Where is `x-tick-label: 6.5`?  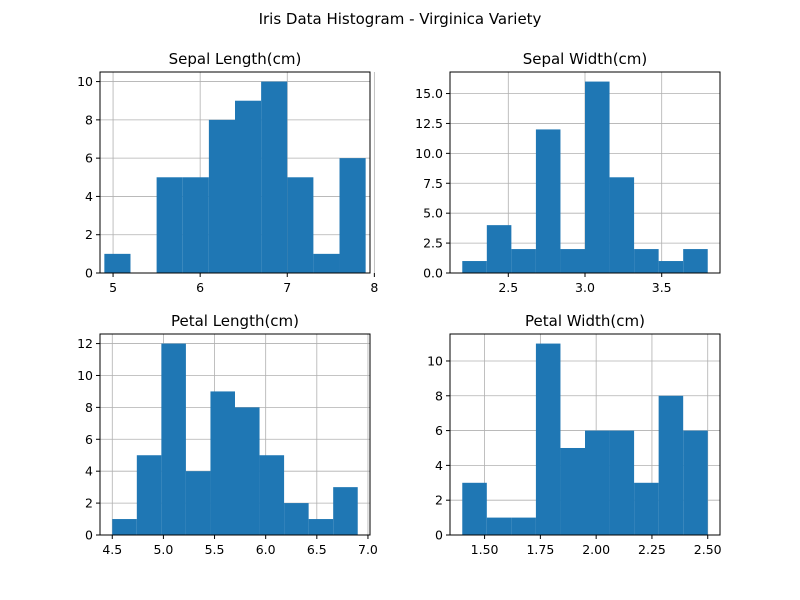 x-tick-label: 6.5 is located at coordinates (317, 549).